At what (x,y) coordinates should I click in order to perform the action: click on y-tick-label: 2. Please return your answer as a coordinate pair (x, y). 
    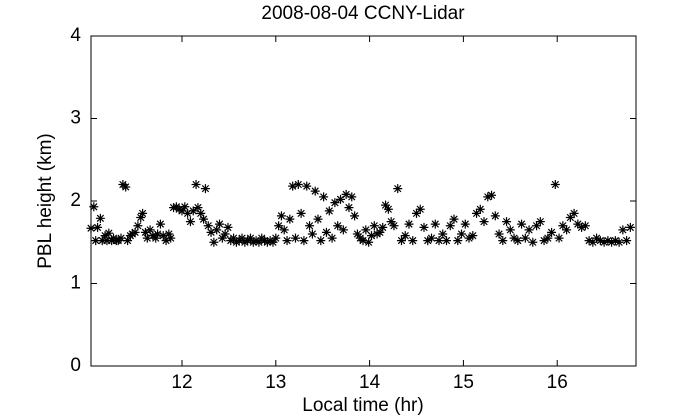
    Looking at the image, I should click on (75, 200).